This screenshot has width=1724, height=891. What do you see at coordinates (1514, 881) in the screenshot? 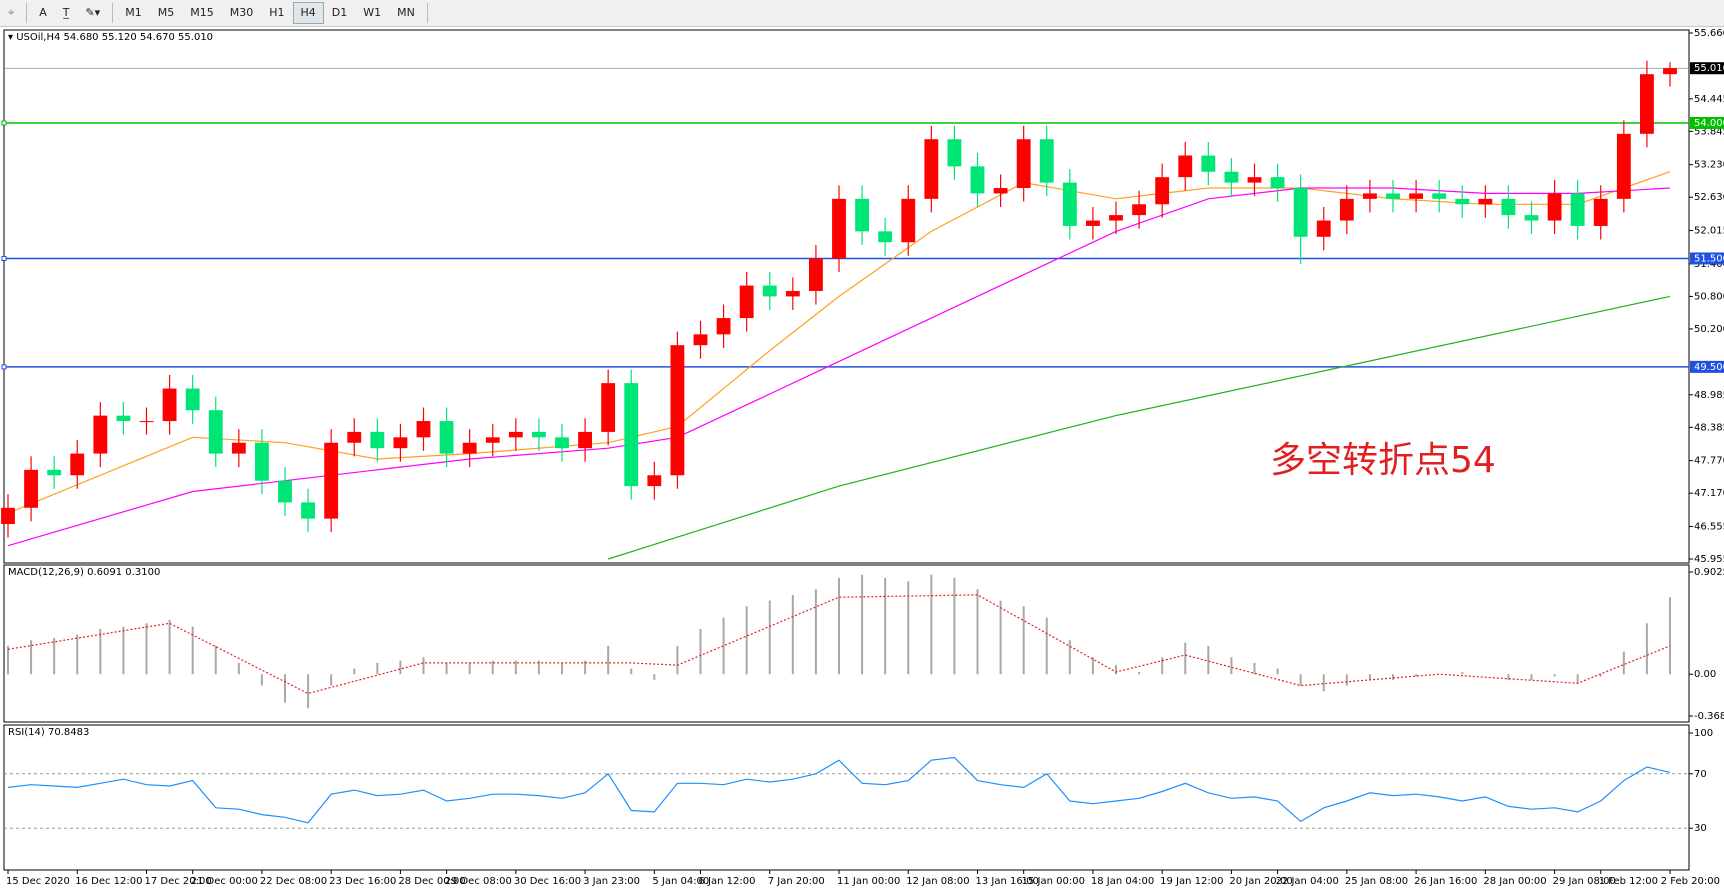
I see `x-tick-label: 28 Jan 00:00` at bounding box center [1514, 881].